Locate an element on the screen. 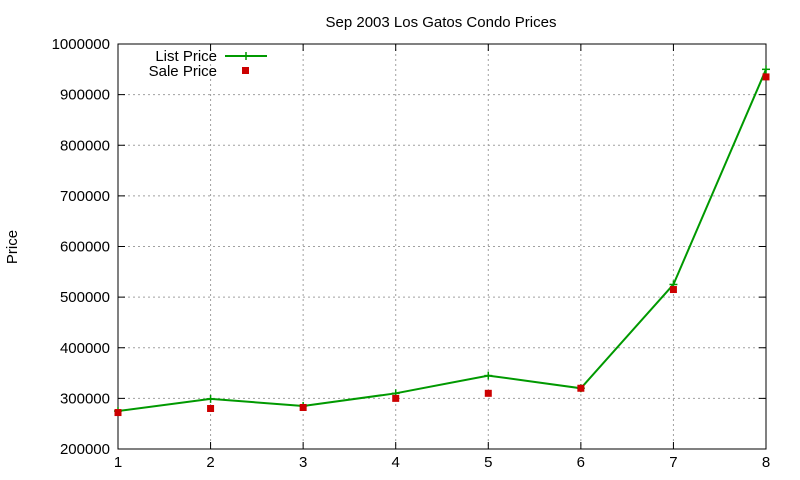  x-tick-label: 6 is located at coordinates (581, 462).